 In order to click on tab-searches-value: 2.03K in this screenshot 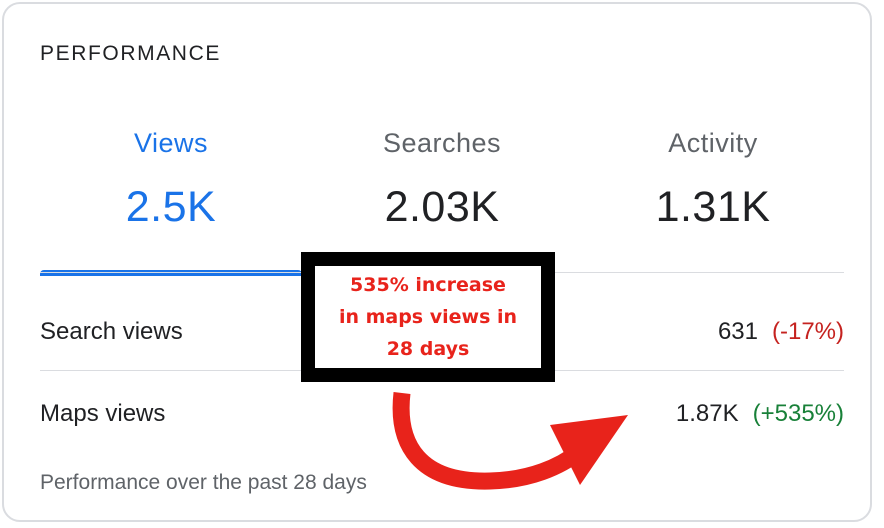, I will do `click(442, 207)`.